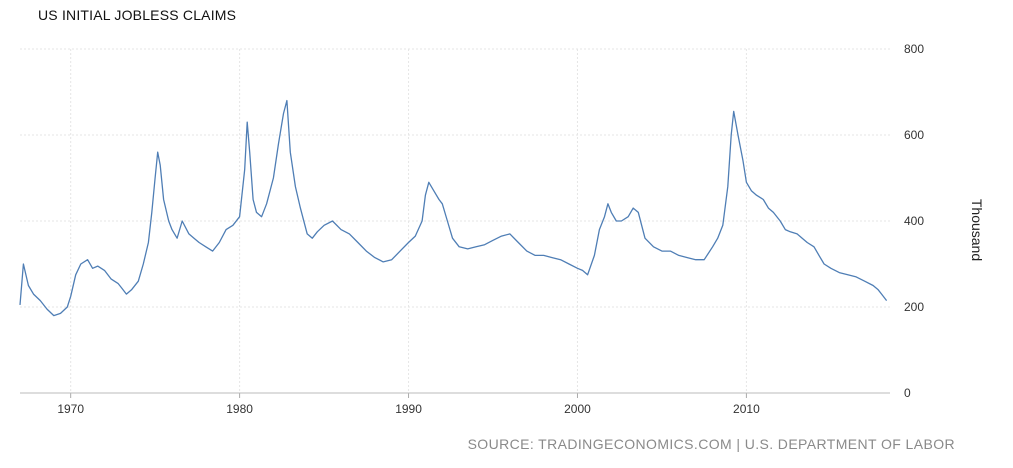  Describe the element at coordinates (577, 409) in the screenshot. I see `x-tick-label: 2000` at that location.